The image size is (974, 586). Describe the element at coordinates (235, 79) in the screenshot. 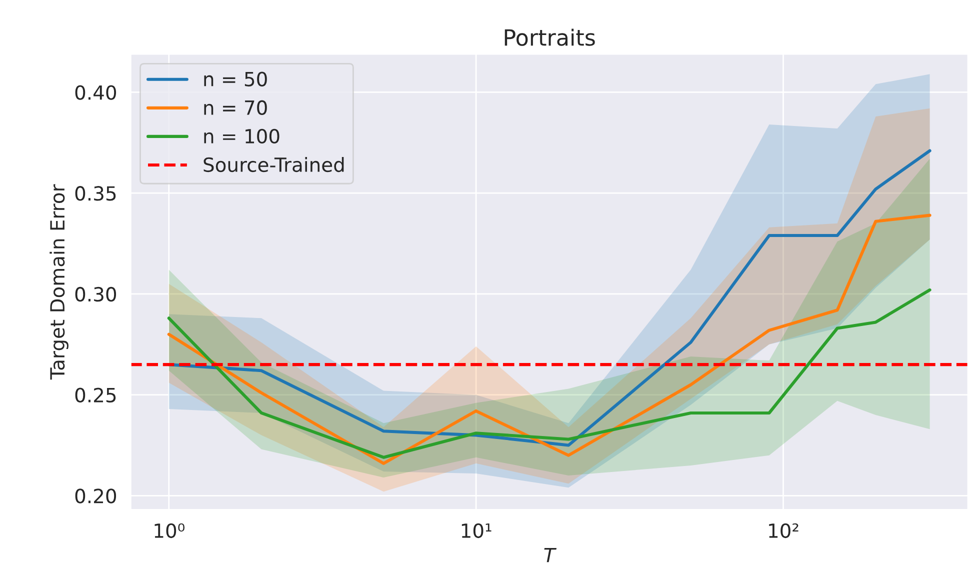

I see `legend-label: n = 50` at that location.